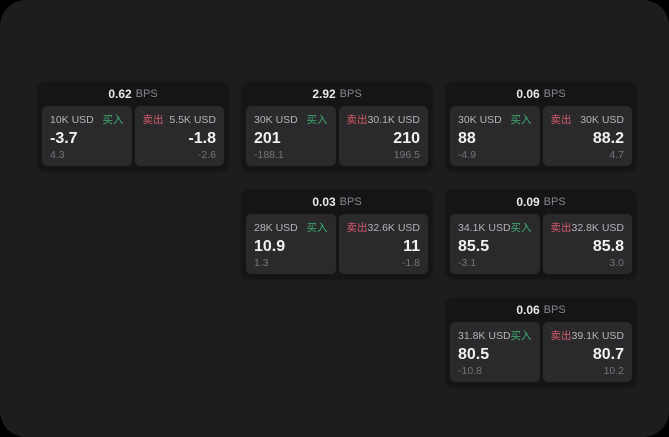  I want to click on buy-price: 201, so click(267, 138).